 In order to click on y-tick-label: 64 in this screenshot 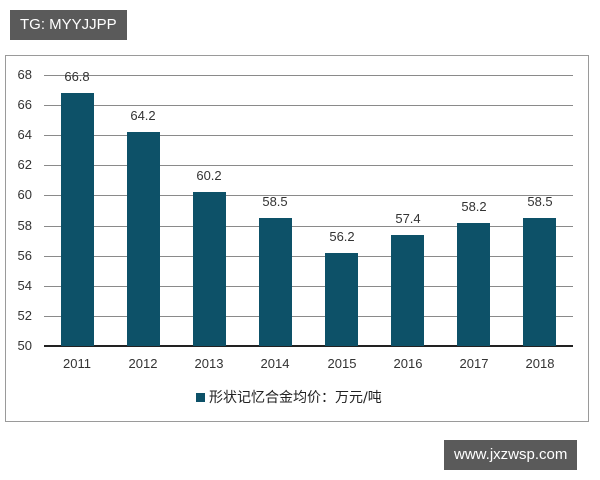, I will do `click(24, 134)`.